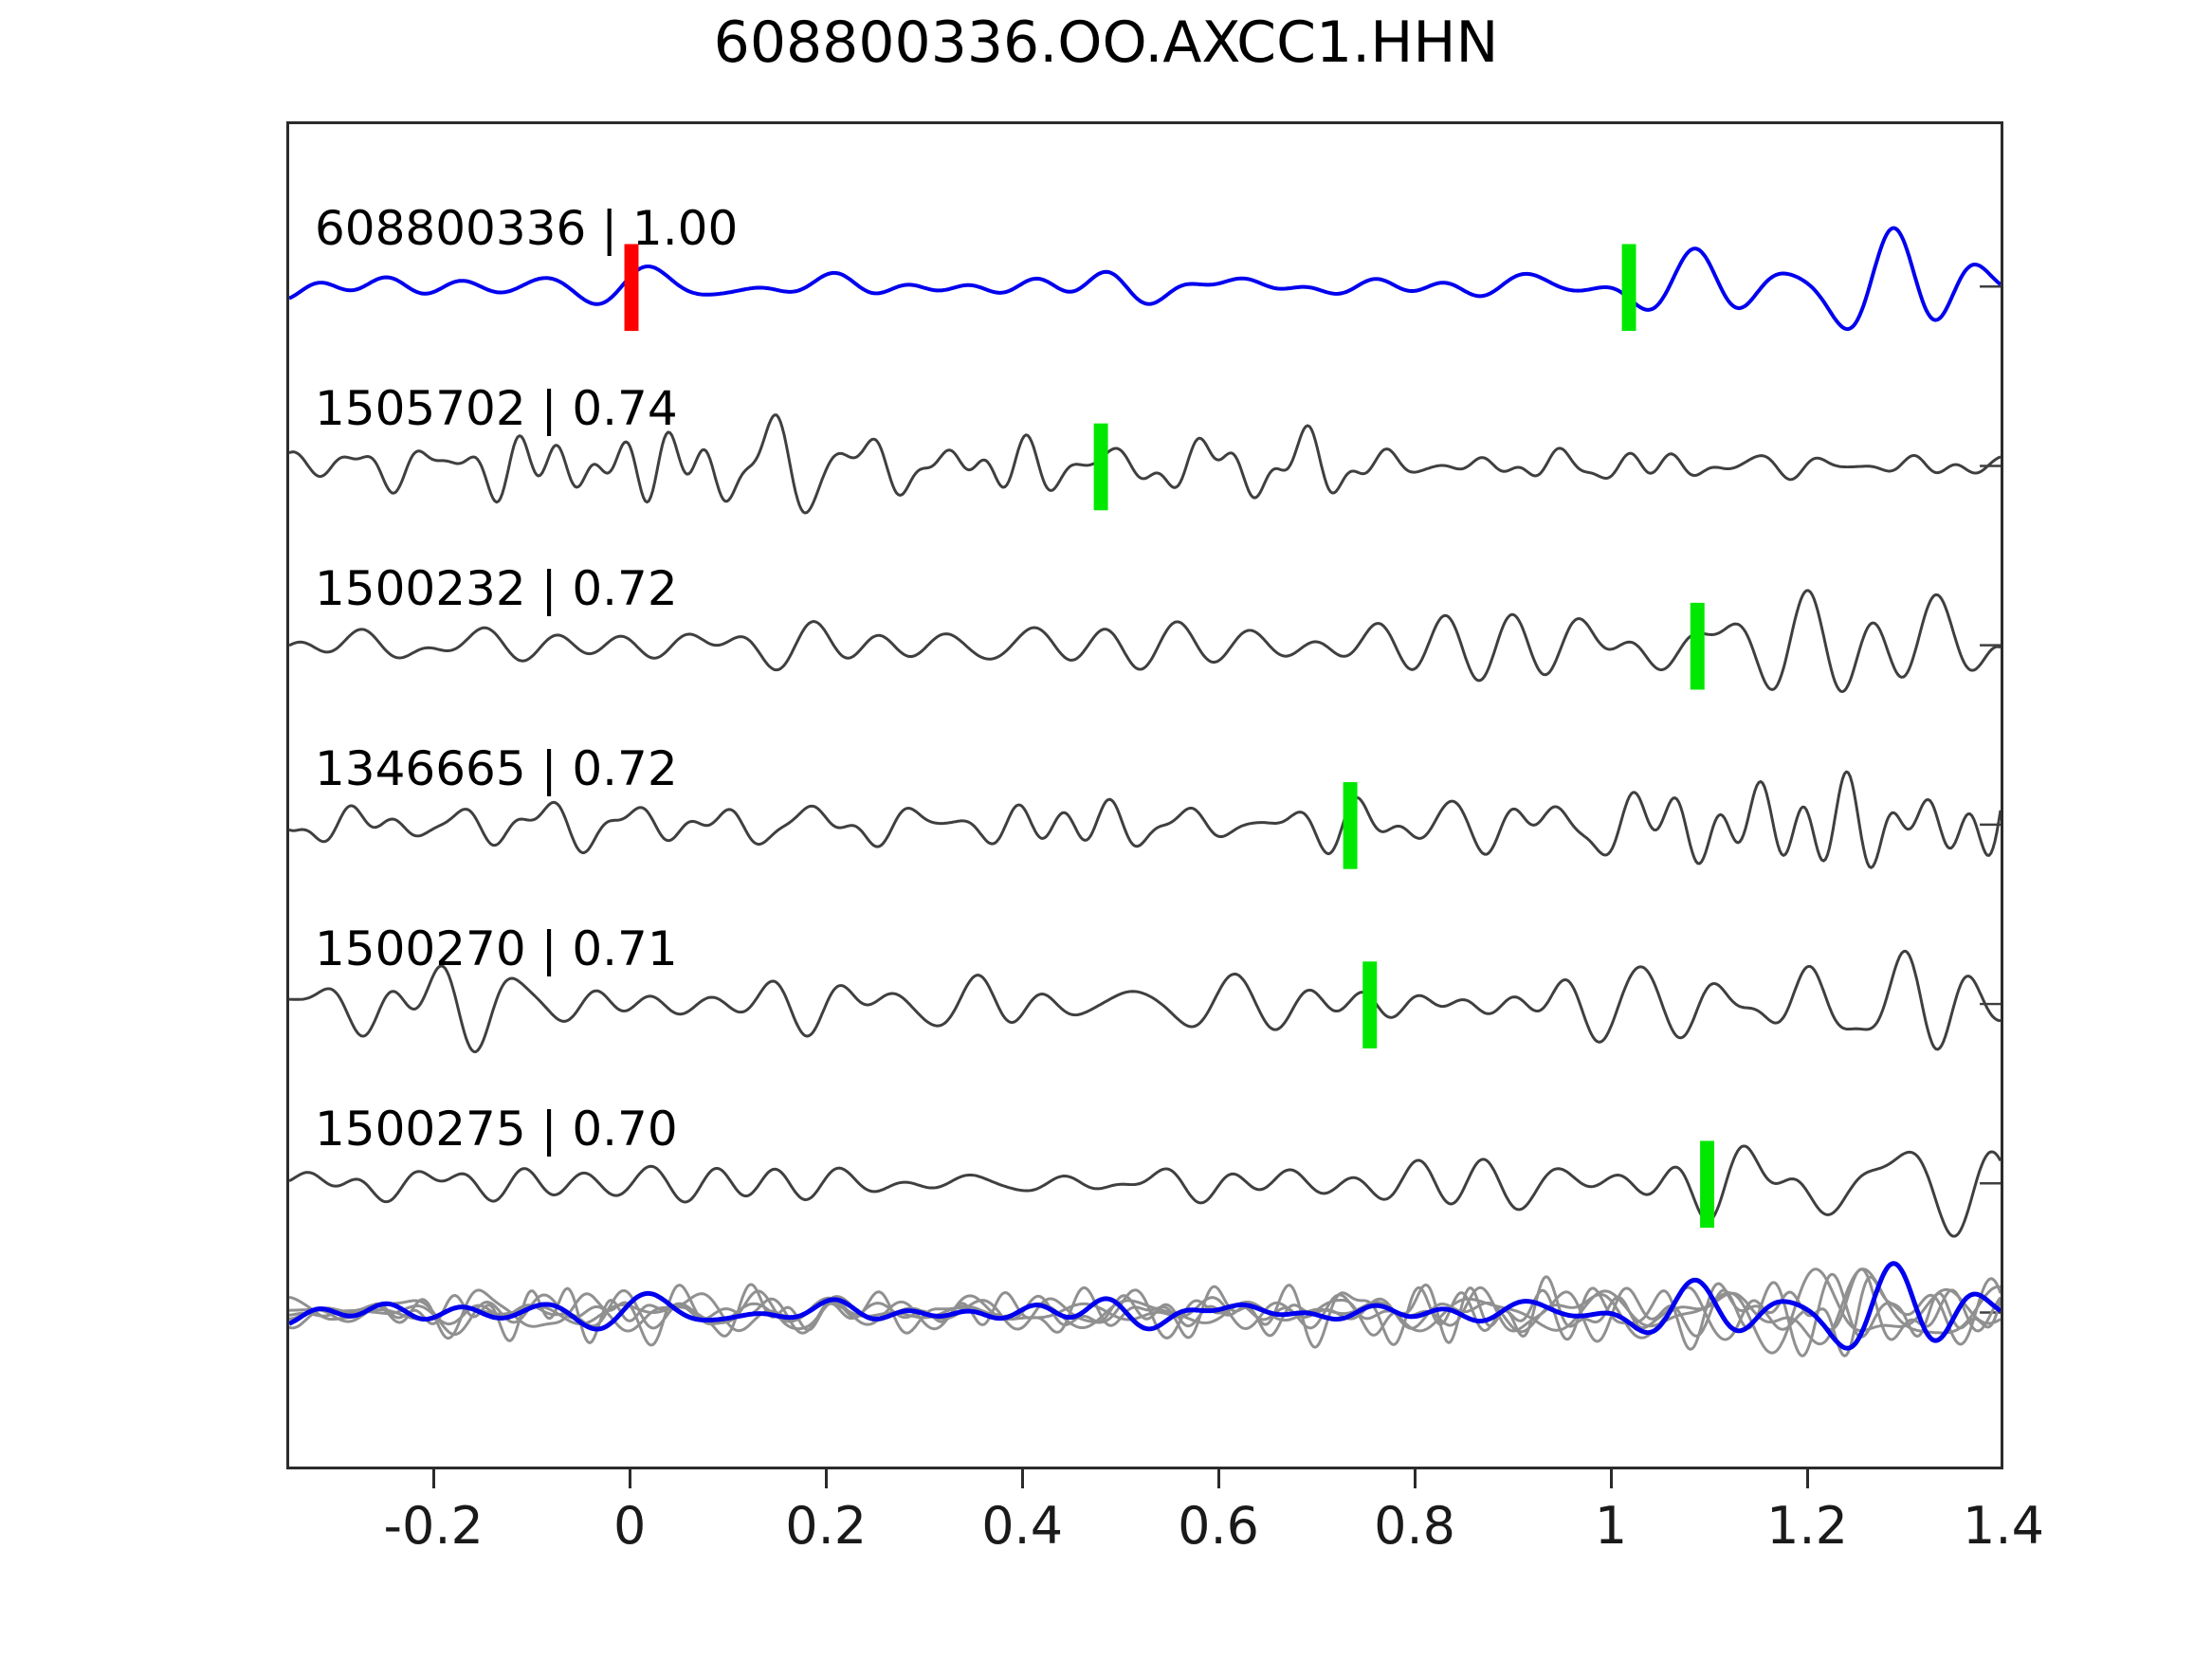 The width and height of the screenshot is (2212, 1659). What do you see at coordinates (496, 1129) in the screenshot?
I see `trace-label-1500275: 1500275 | 0.70` at bounding box center [496, 1129].